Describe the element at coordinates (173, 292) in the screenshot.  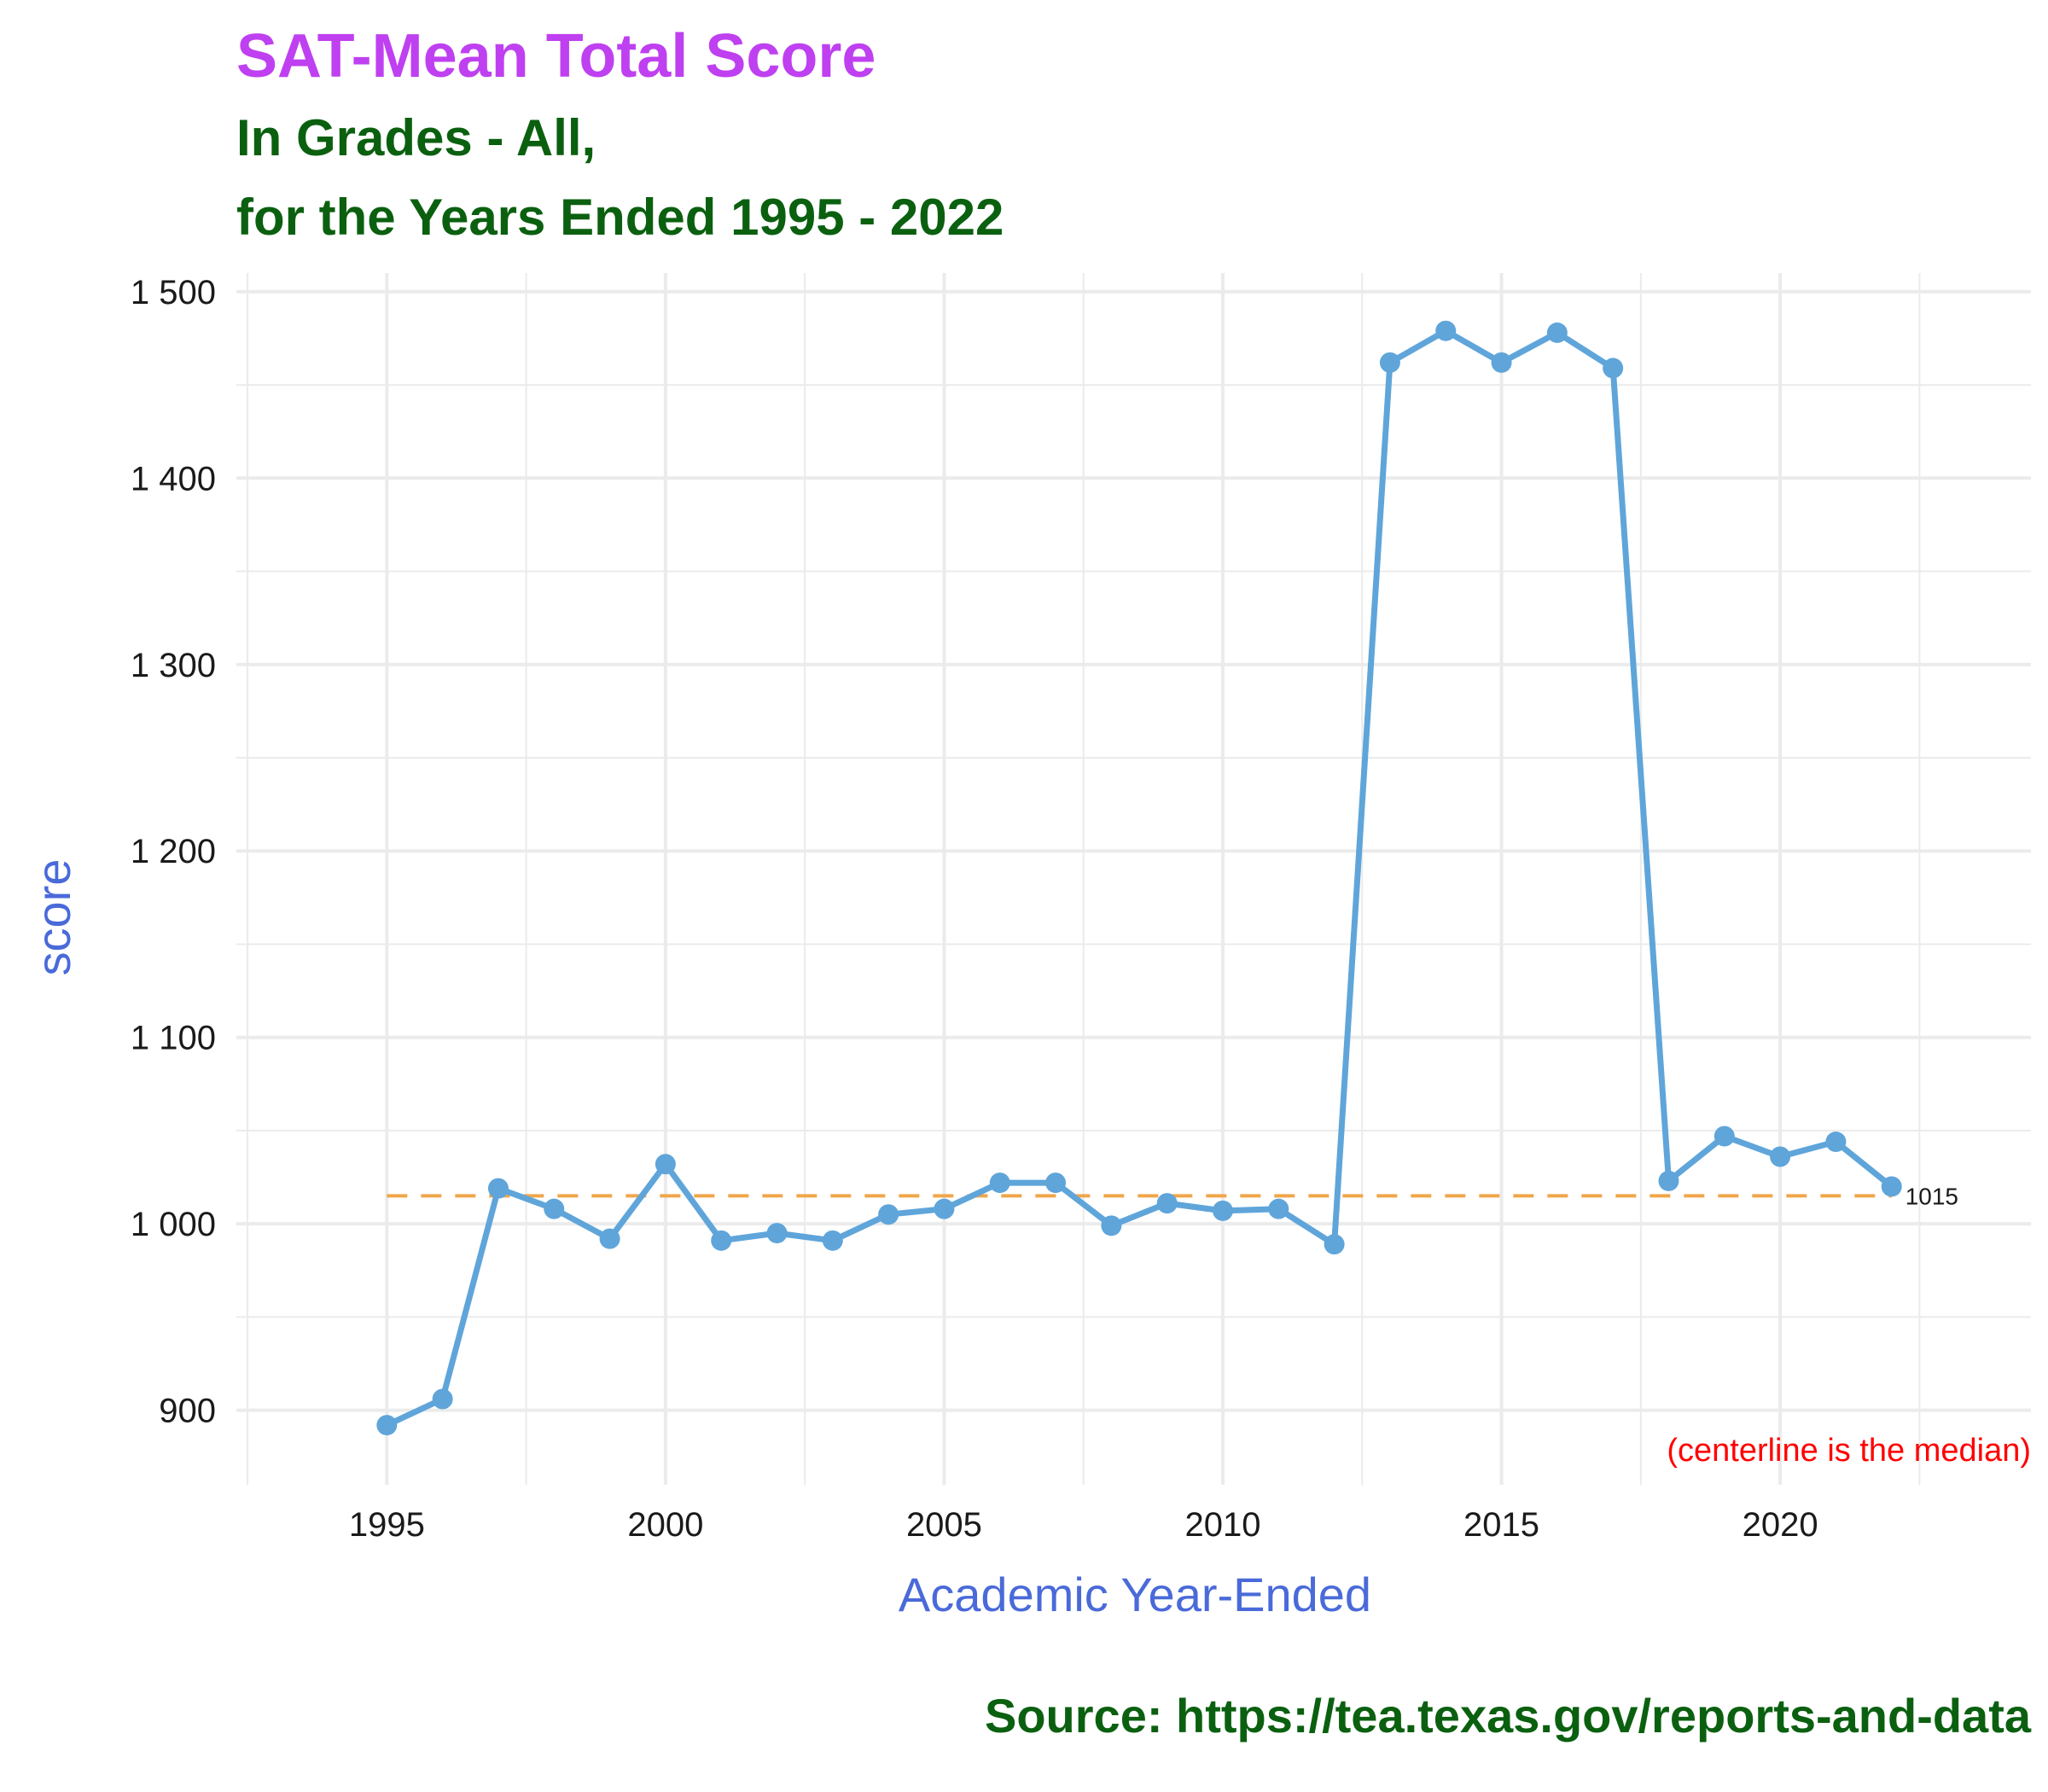
I see `y-tick-label: 1 500` at that location.